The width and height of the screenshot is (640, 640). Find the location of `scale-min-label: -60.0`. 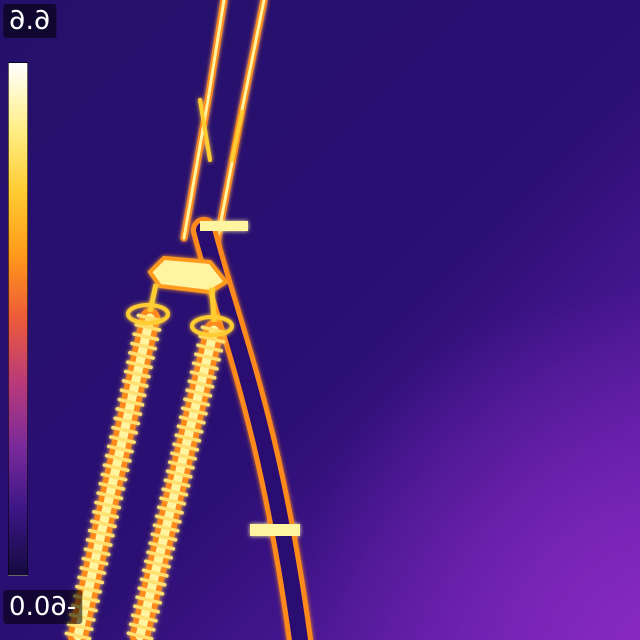

scale-min-label: -60.0 is located at coordinates (43, 607).